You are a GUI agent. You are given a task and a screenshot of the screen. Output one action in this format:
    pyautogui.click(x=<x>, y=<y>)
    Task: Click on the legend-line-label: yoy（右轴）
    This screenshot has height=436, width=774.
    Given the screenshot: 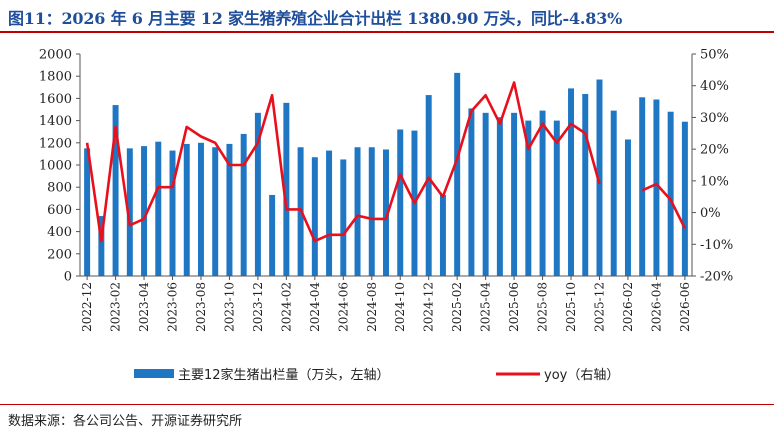 What is the action you would take?
    pyautogui.click(x=581, y=375)
    